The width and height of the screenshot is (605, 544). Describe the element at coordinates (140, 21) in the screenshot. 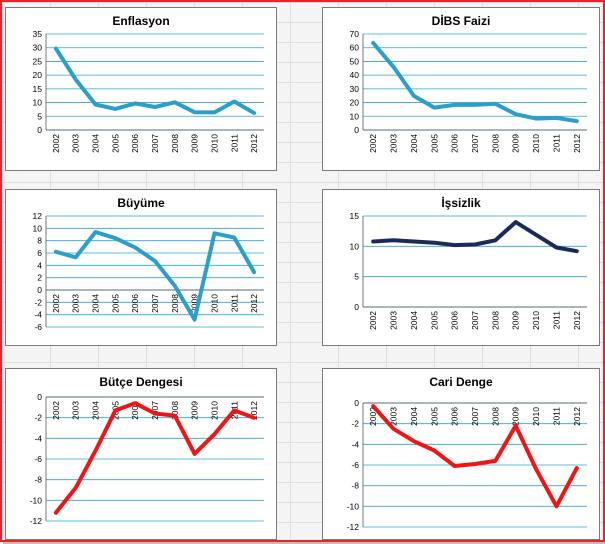

I see `enflasyon-title: Enflasyon` at that location.